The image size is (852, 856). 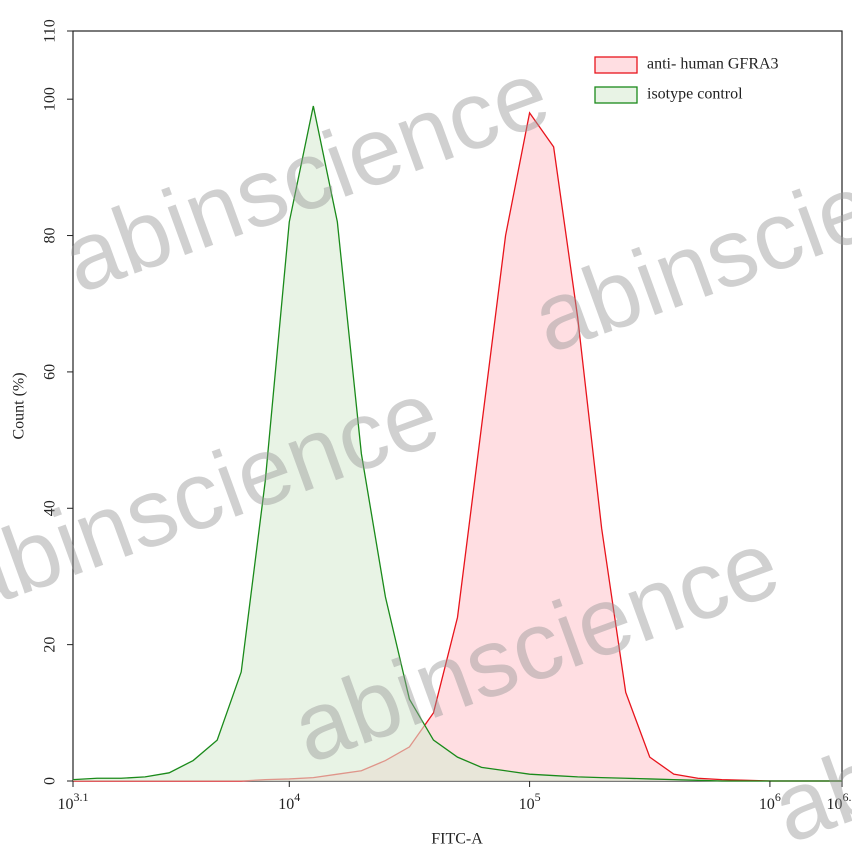 I want to click on x-tick-label: 103.1, so click(x=73, y=801).